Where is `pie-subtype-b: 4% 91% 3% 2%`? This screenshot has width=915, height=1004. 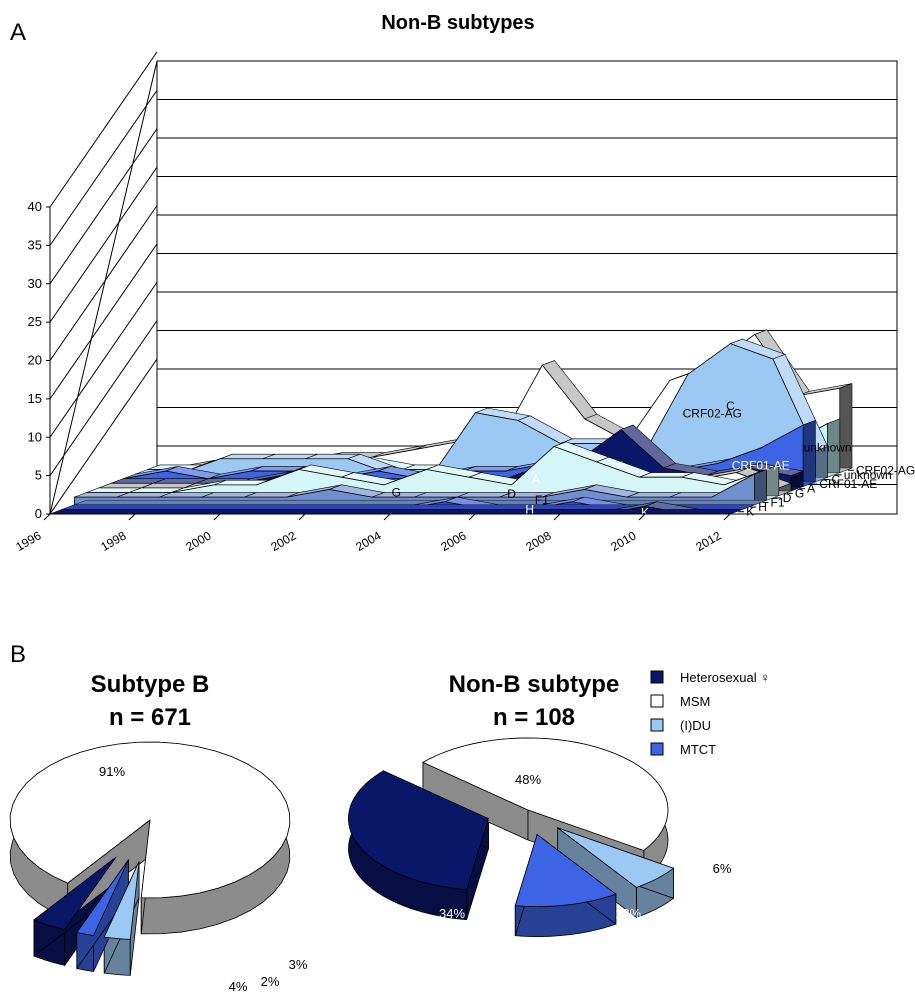 pie-subtype-b: 4% 91% 3% 2% is located at coordinates (158, 867).